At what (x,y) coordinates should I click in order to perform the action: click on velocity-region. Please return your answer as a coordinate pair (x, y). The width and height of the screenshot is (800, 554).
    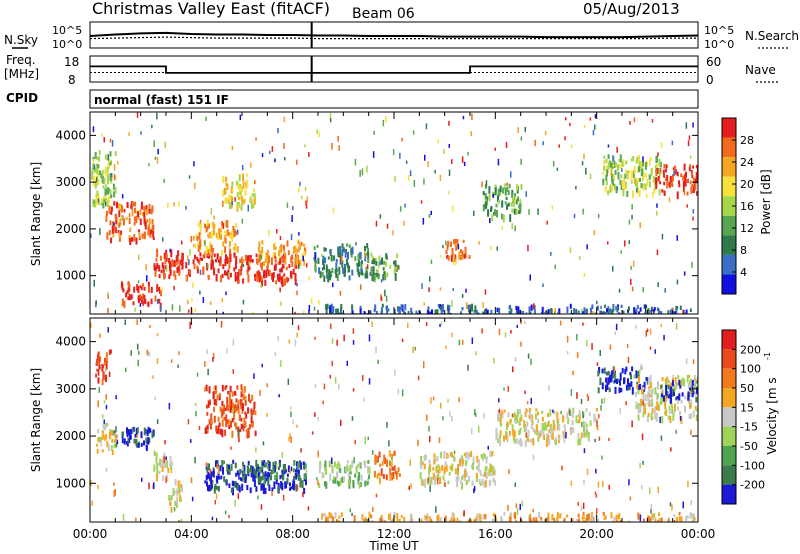
    Looking at the image, I should click on (623, 380).